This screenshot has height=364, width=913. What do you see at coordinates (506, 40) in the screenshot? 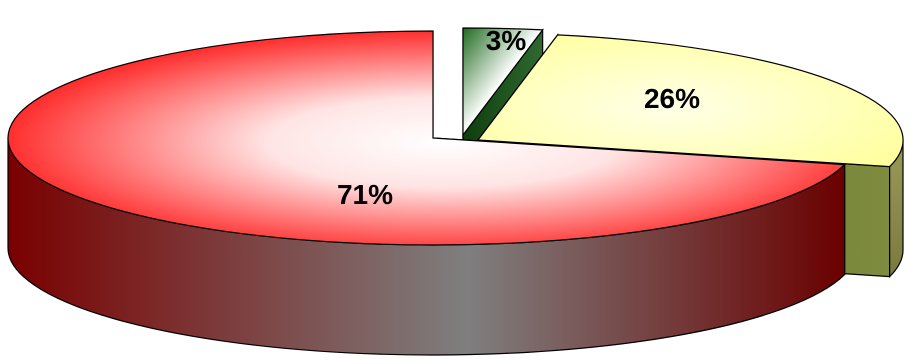
I see `pie-slice-label: 3%` at bounding box center [506, 40].